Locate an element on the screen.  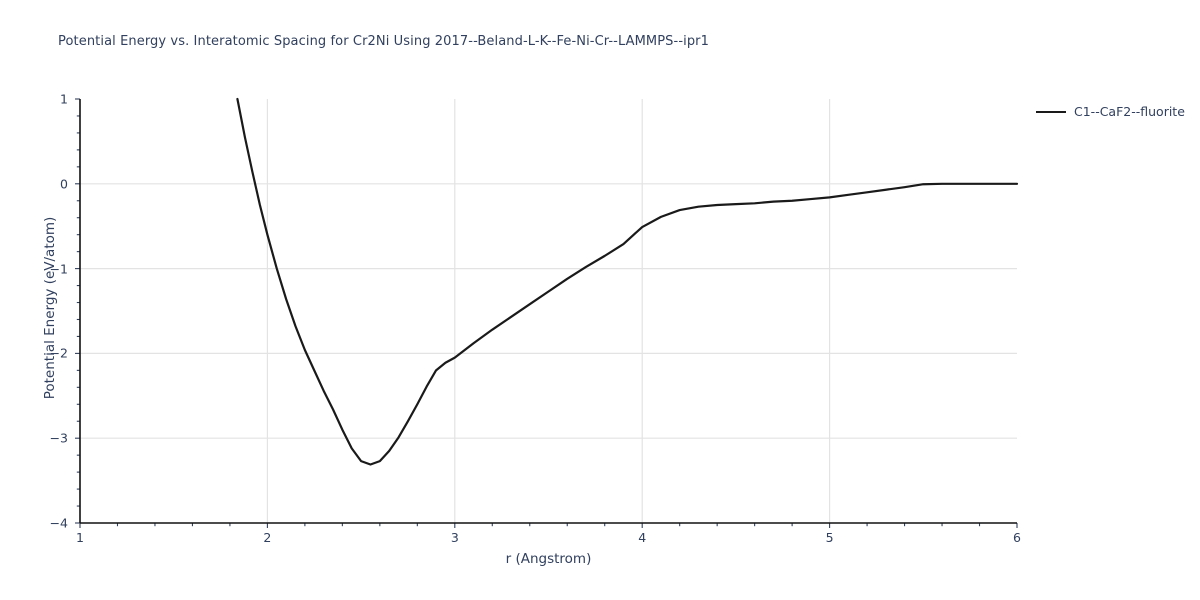
y-tick-label: −3 is located at coordinates (58, 438).